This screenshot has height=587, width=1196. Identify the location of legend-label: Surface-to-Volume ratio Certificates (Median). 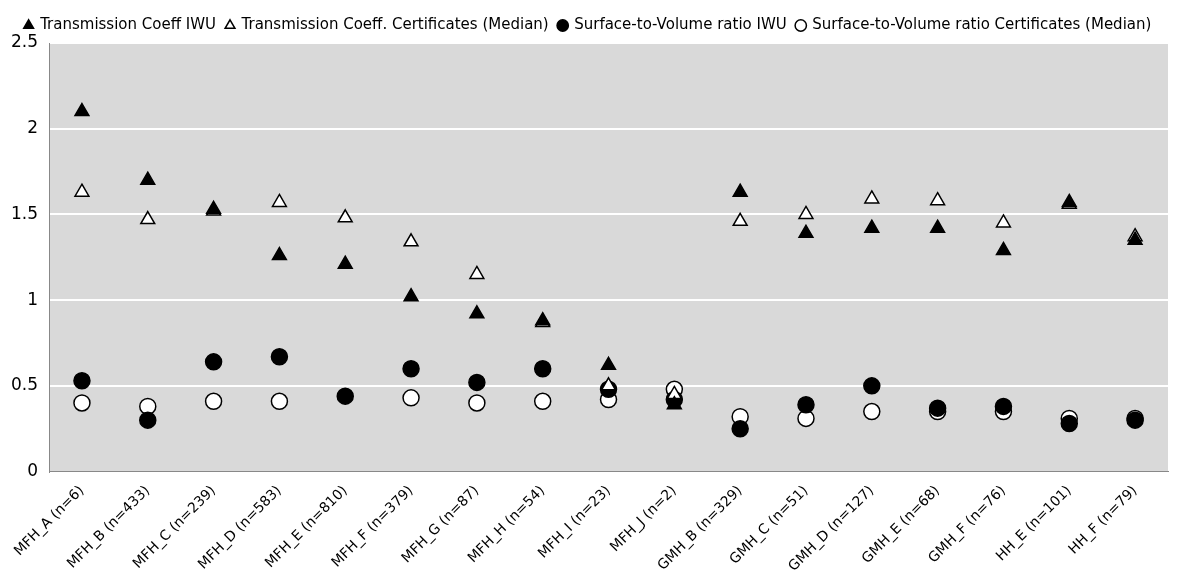
(982, 24).